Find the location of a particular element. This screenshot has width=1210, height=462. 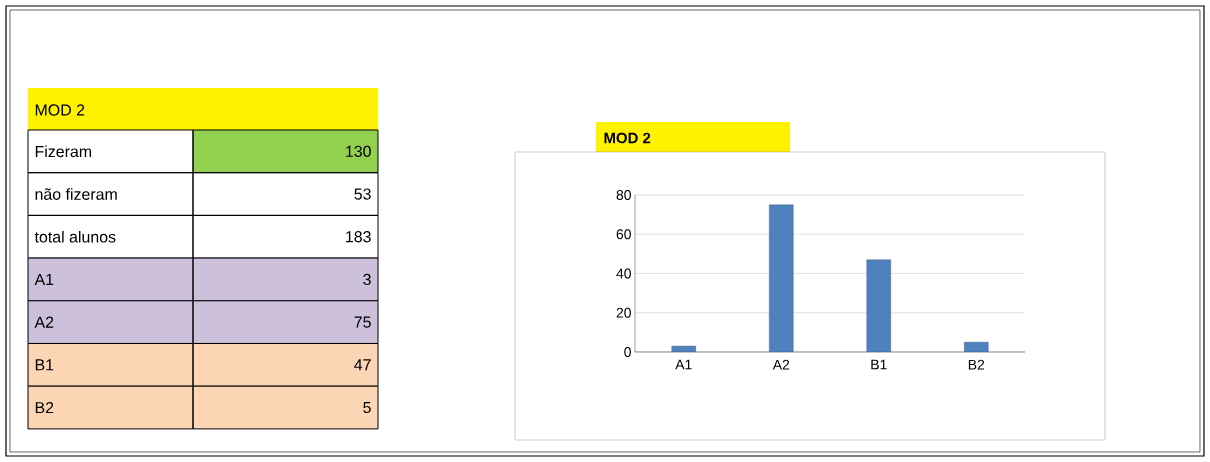

y-tick-label: 20 is located at coordinates (623, 312).